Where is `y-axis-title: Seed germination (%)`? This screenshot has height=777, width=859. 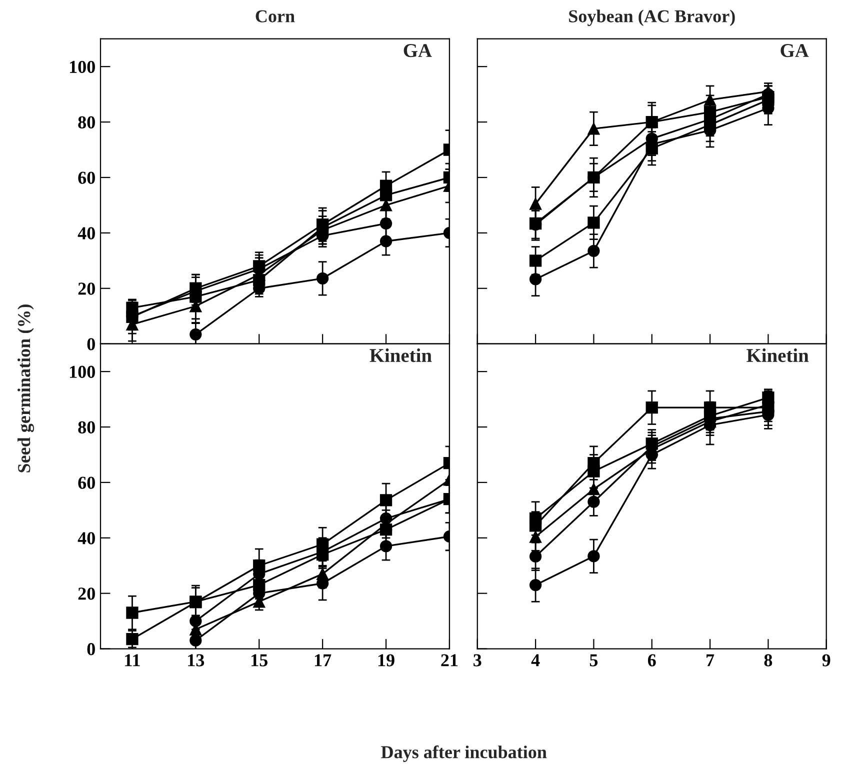 y-axis-title: Seed germination (%) is located at coordinates (26, 388).